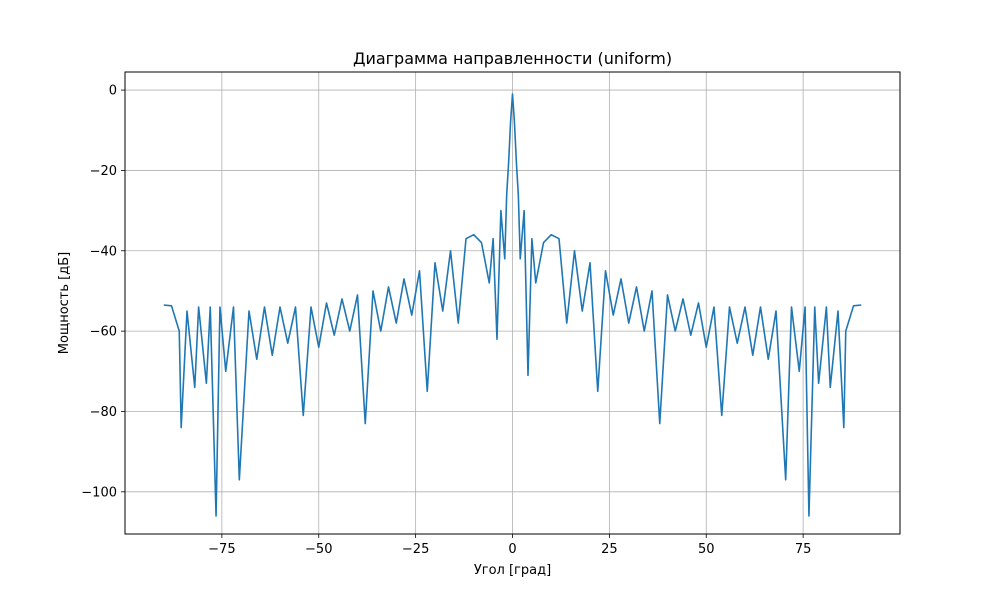 The image size is (1000, 600). I want to click on x-tick-label: −75, so click(221, 549).